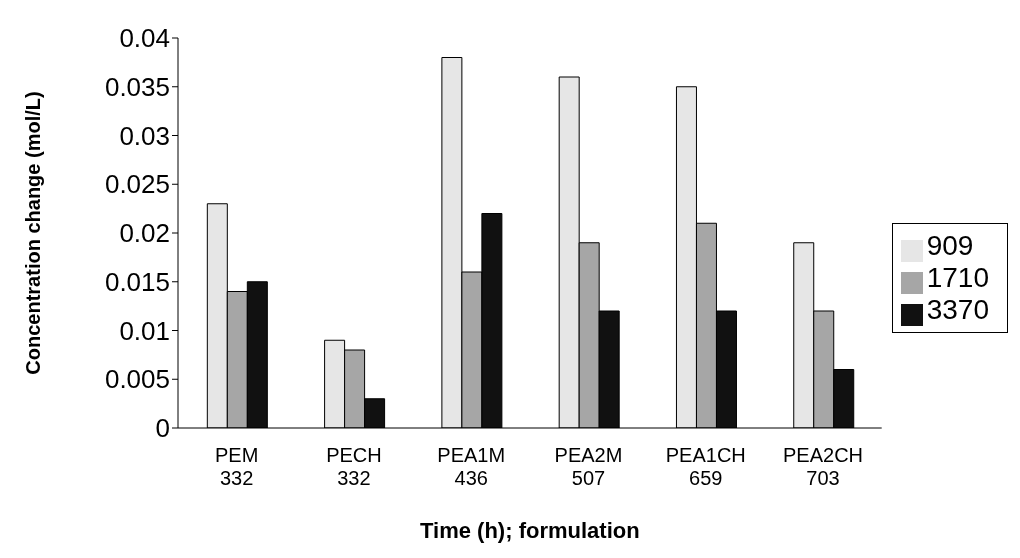 Image resolution: width=1020 pixels, height=558 pixels. What do you see at coordinates (957, 309) in the screenshot?
I see `legend-label: 3370` at bounding box center [957, 309].